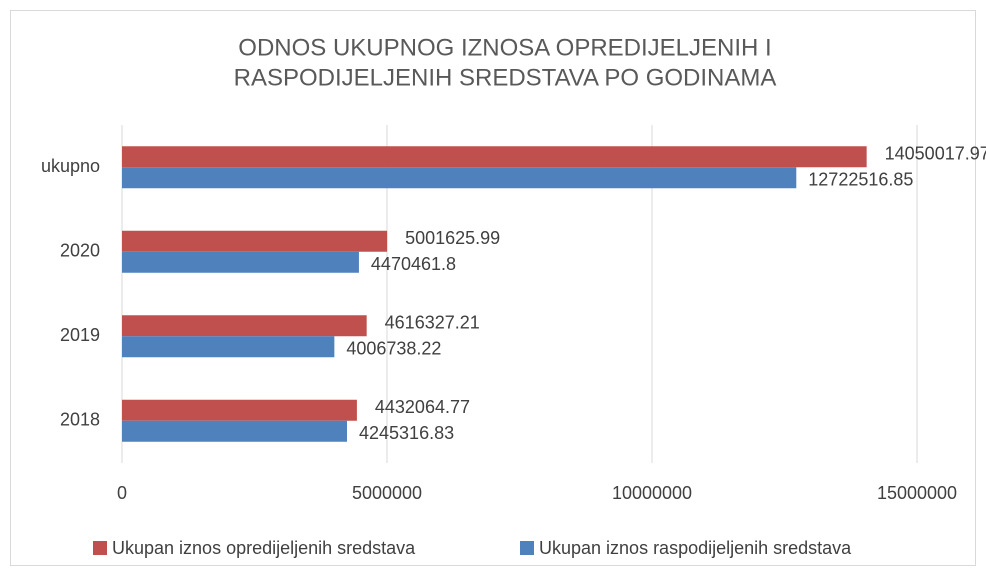 This screenshot has width=986, height=576. What do you see at coordinates (504, 47) in the screenshot?
I see `chart-title: ODNOS UKUPNOG IZNOSA OPREDIJELJENIH I` at bounding box center [504, 47].